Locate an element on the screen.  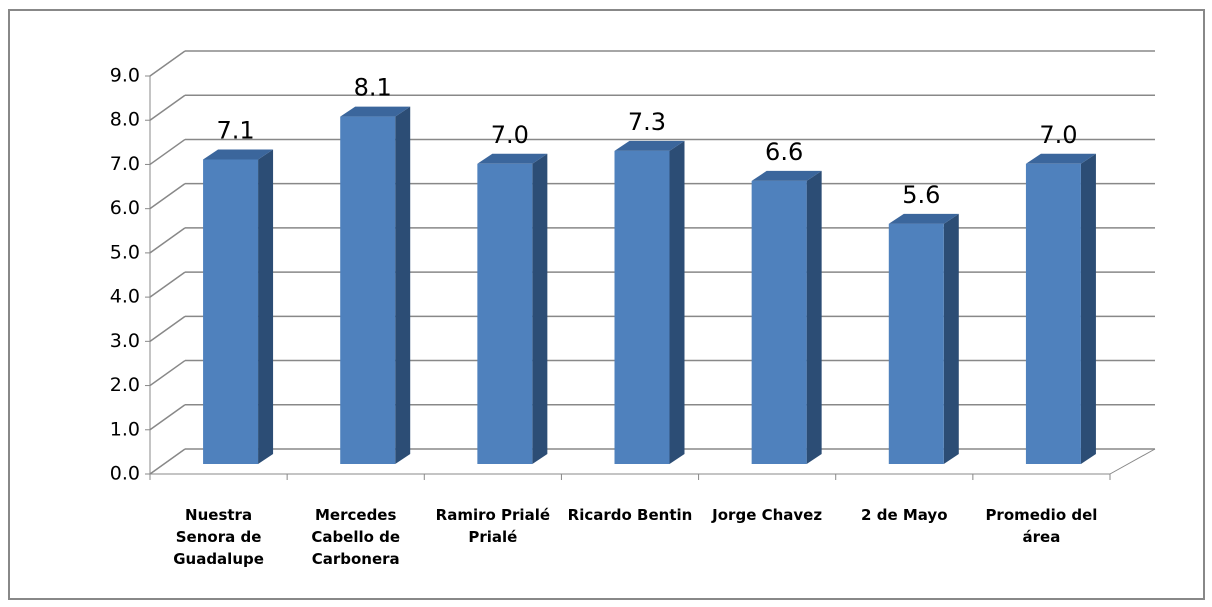
x-tick-label: 2 de Mayo is located at coordinates (904, 515).